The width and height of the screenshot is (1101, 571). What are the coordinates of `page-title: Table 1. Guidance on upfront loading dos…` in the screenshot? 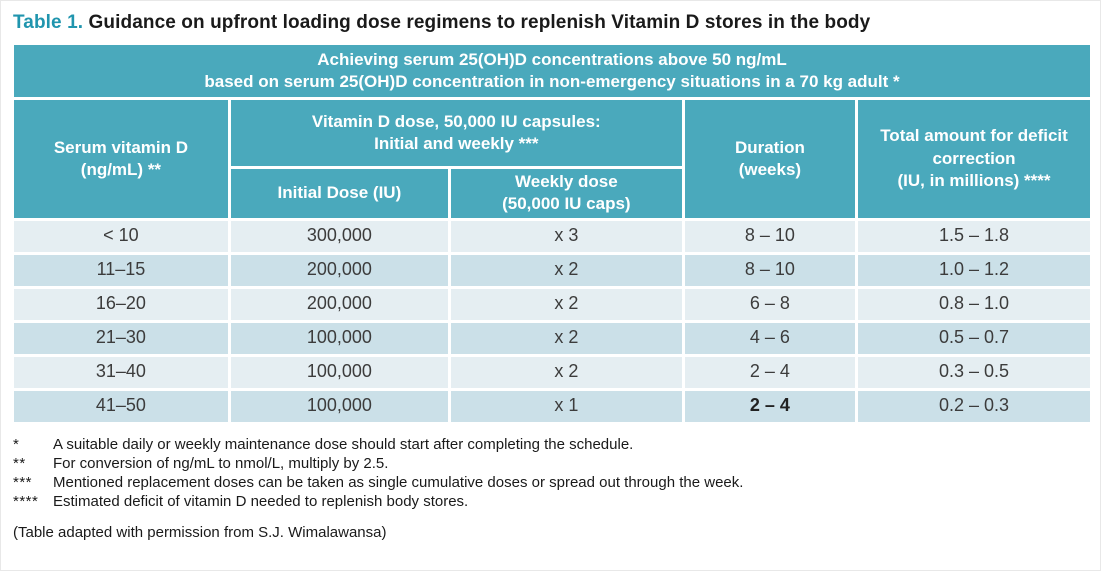 It's located at (556, 23).